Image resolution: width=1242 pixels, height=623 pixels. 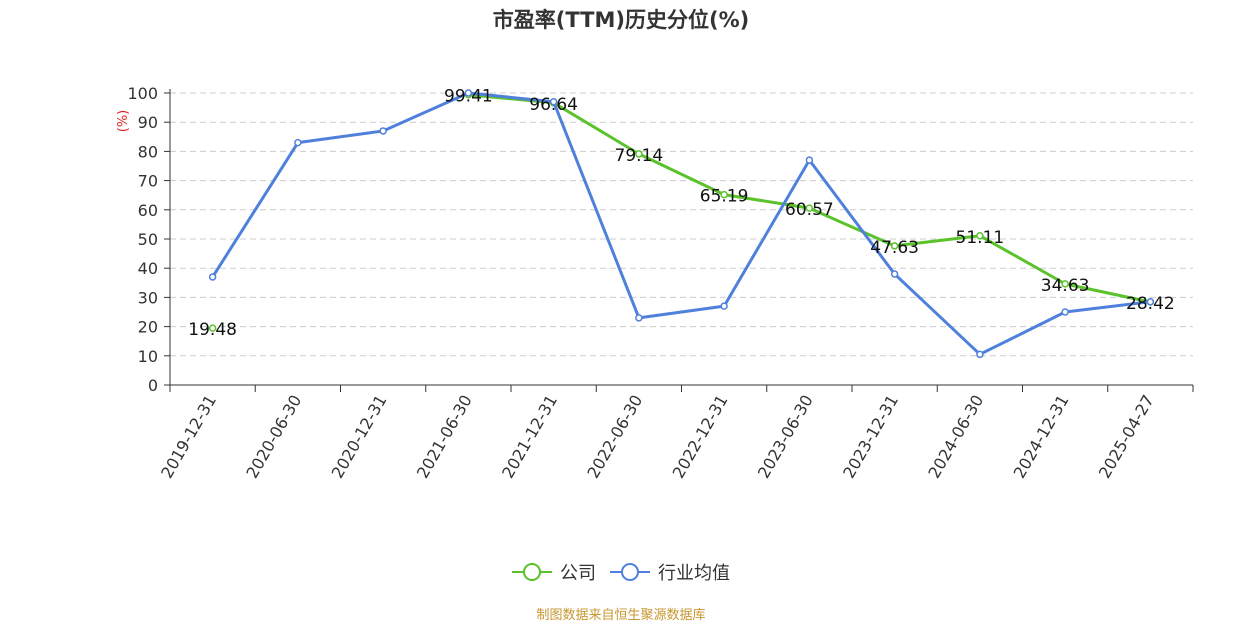 I want to click on x-tick-label: 2020-12-31, so click(x=359, y=437).